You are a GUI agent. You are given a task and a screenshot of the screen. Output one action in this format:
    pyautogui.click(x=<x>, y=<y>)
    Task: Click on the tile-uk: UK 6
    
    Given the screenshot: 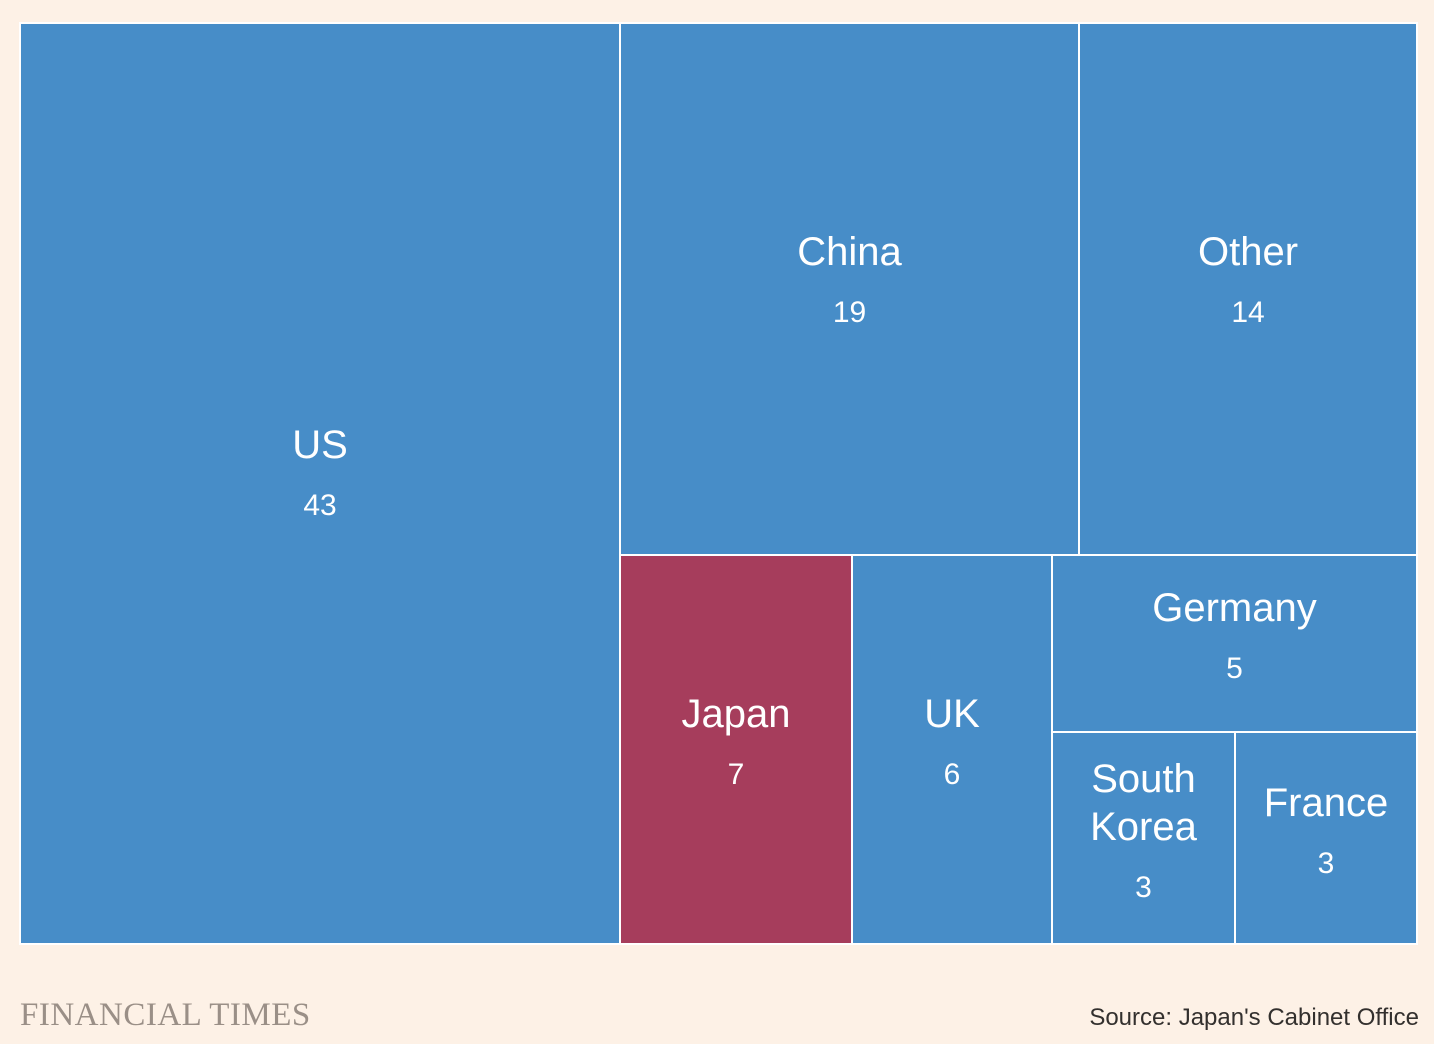 What is the action you would take?
    pyautogui.click(x=952, y=749)
    